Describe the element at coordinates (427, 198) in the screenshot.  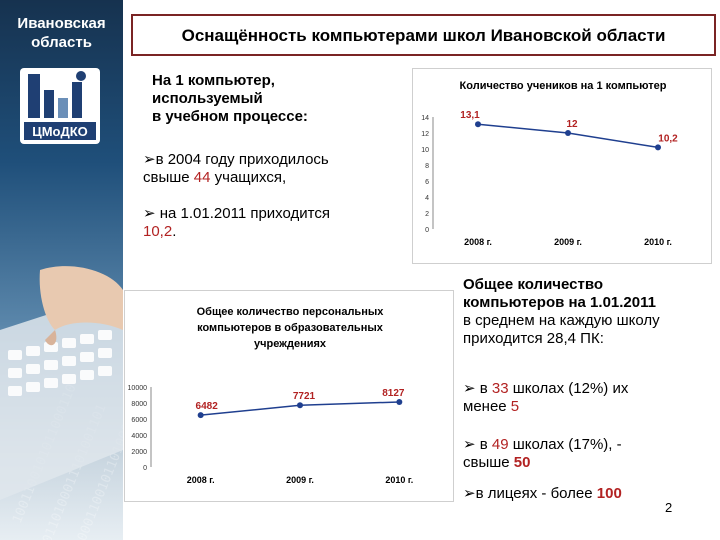
I see `y-tick-label: 4` at that location.